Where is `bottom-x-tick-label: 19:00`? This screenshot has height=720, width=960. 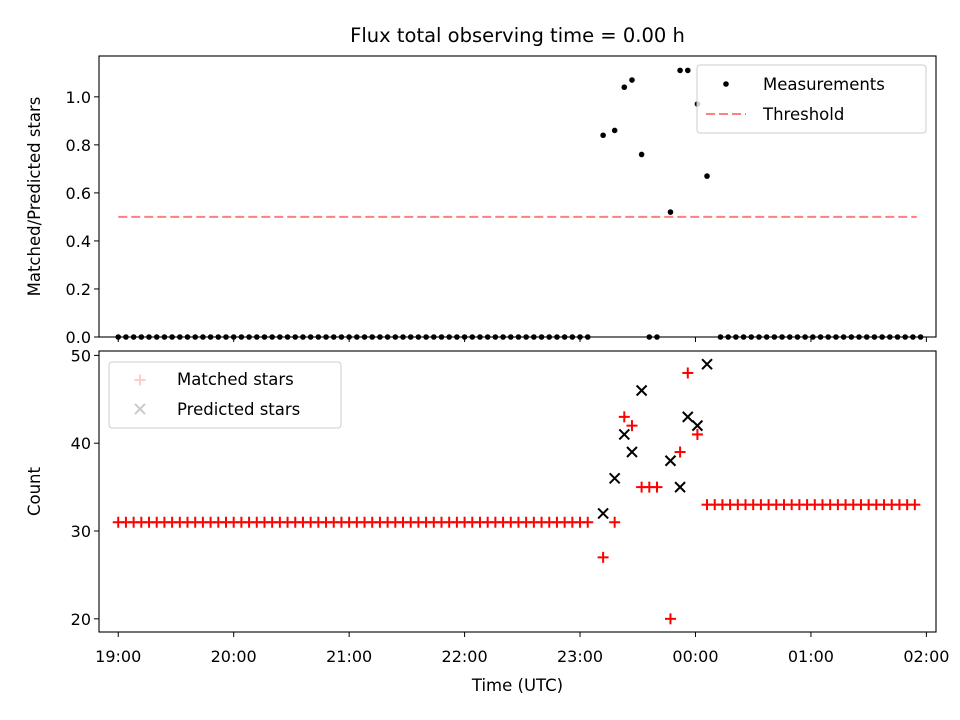
bottom-x-tick-label: 19:00 is located at coordinates (118, 656).